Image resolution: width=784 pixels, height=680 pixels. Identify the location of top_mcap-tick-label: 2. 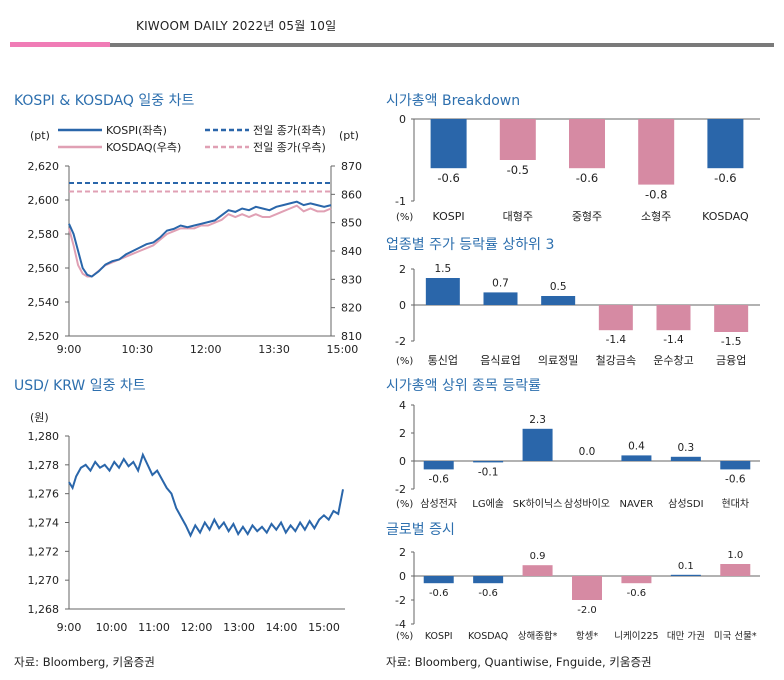
(402, 433).